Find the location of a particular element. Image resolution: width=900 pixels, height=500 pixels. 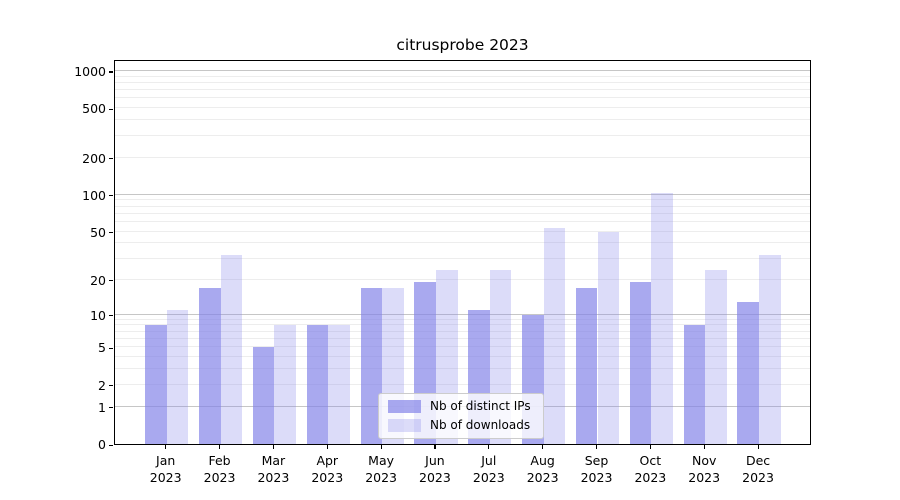

bar-downloads-oct is located at coordinates (662, 318).